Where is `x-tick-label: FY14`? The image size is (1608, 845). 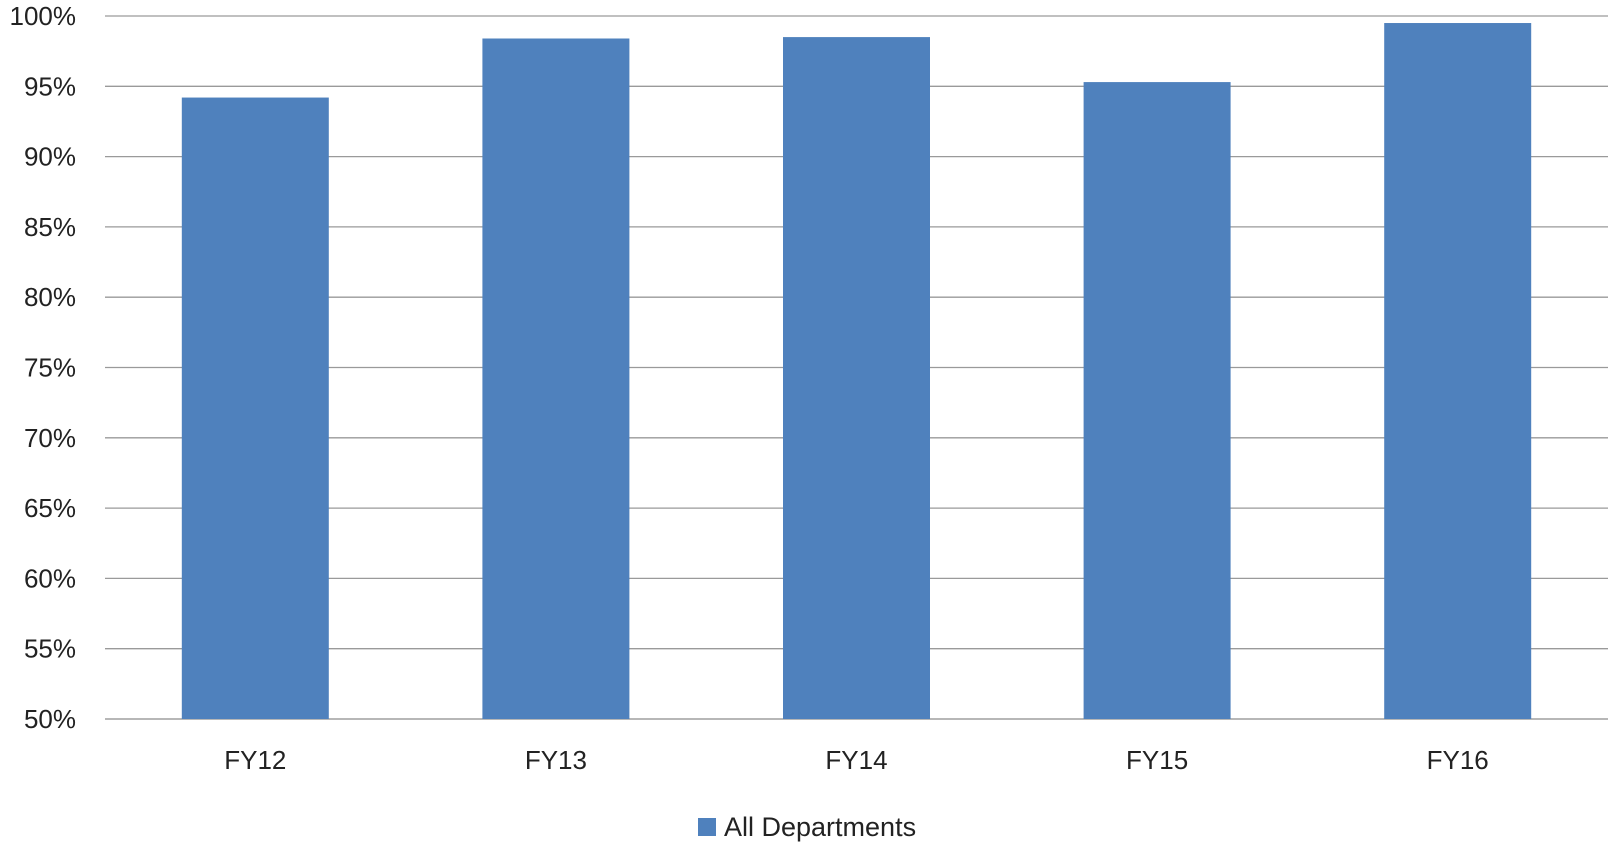
x-tick-label: FY14 is located at coordinates (856, 760).